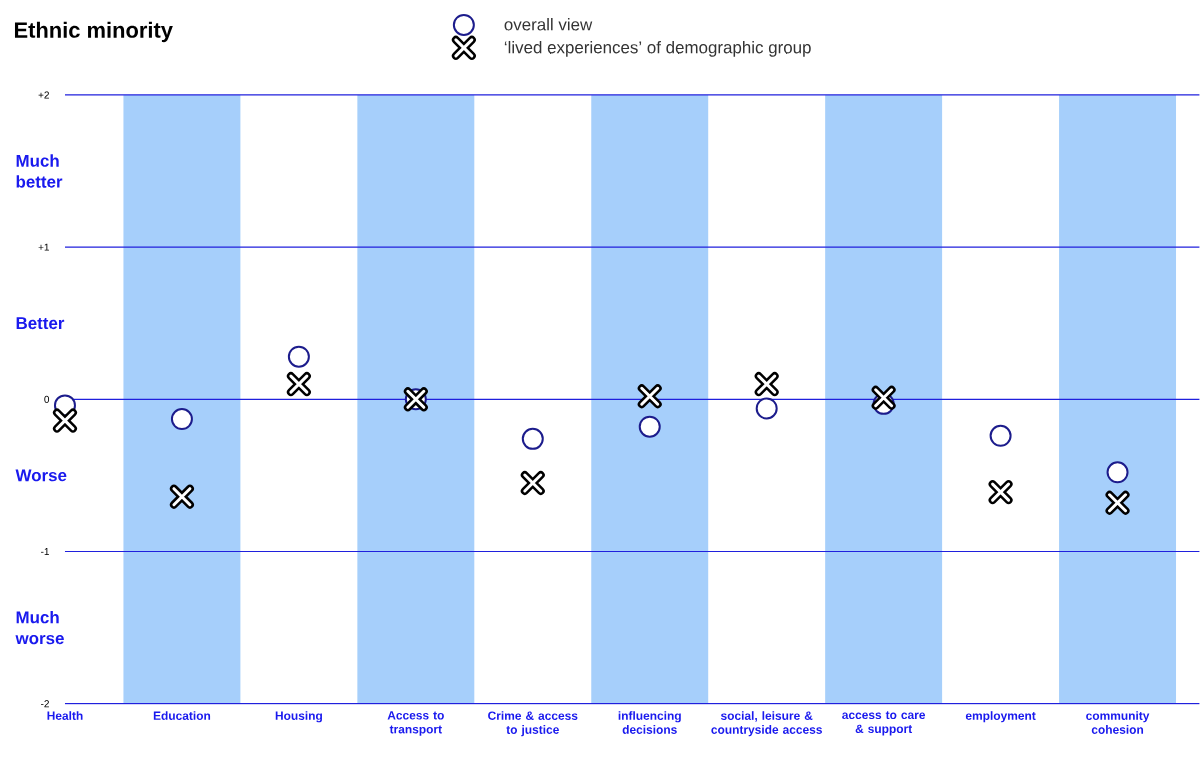 Image resolution: width=1200 pixels, height=773 pixels. What do you see at coordinates (766, 724) in the screenshot?
I see `x-tick-label: social, leisure & countryside access` at bounding box center [766, 724].